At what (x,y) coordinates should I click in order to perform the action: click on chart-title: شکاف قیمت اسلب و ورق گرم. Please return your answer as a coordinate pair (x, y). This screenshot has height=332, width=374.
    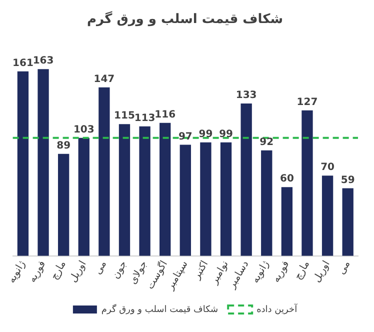
    Looking at the image, I should click on (185, 19).